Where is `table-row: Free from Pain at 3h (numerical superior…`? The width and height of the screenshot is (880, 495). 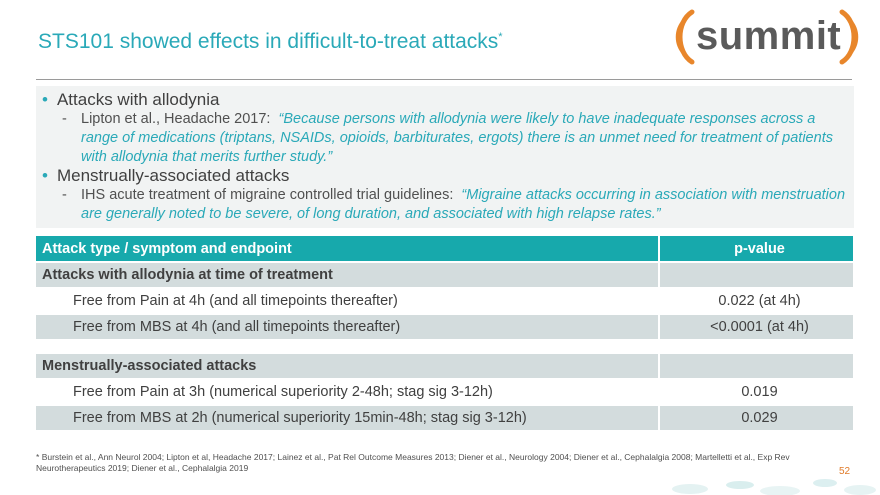
table-row: Free from Pain at 3h (numerical superior… is located at coordinates (444, 392).